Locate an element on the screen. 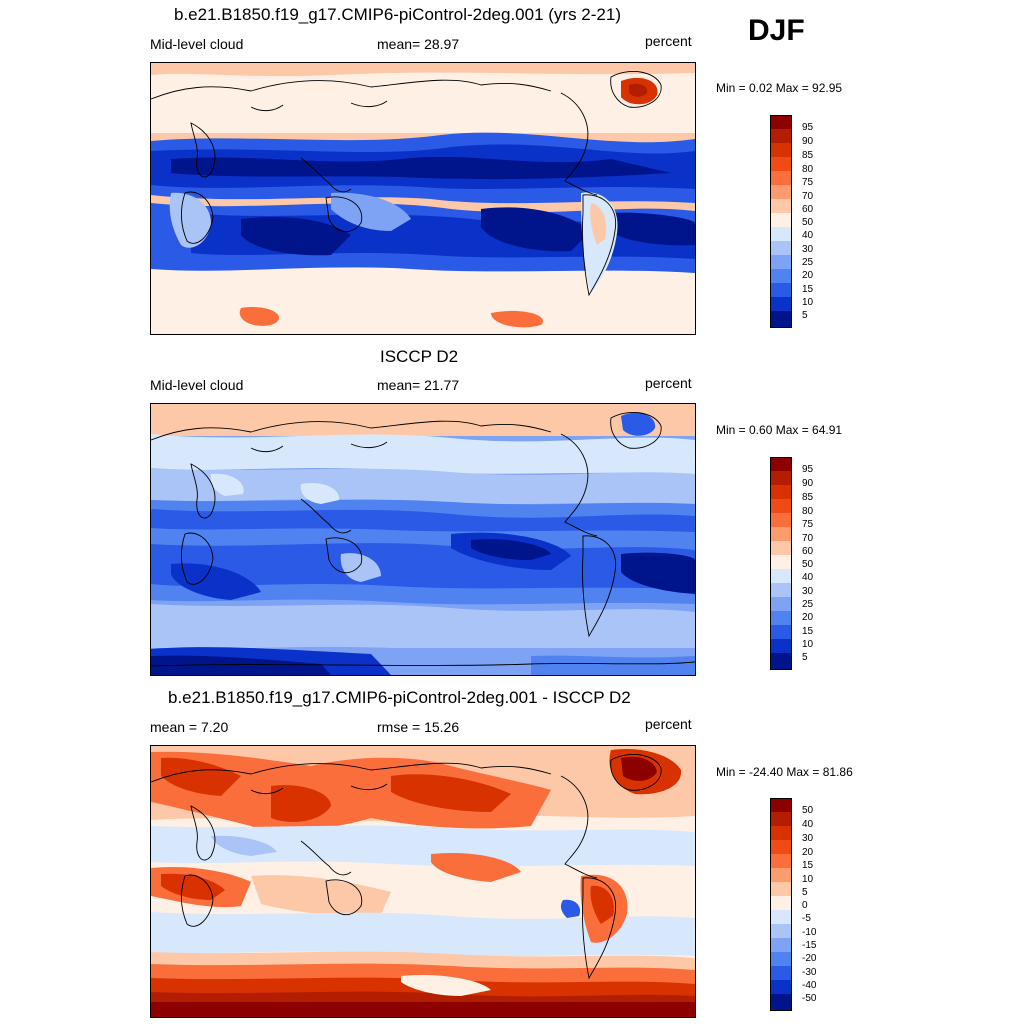  colorbar-2-tick-2: 85 is located at coordinates (808, 497).